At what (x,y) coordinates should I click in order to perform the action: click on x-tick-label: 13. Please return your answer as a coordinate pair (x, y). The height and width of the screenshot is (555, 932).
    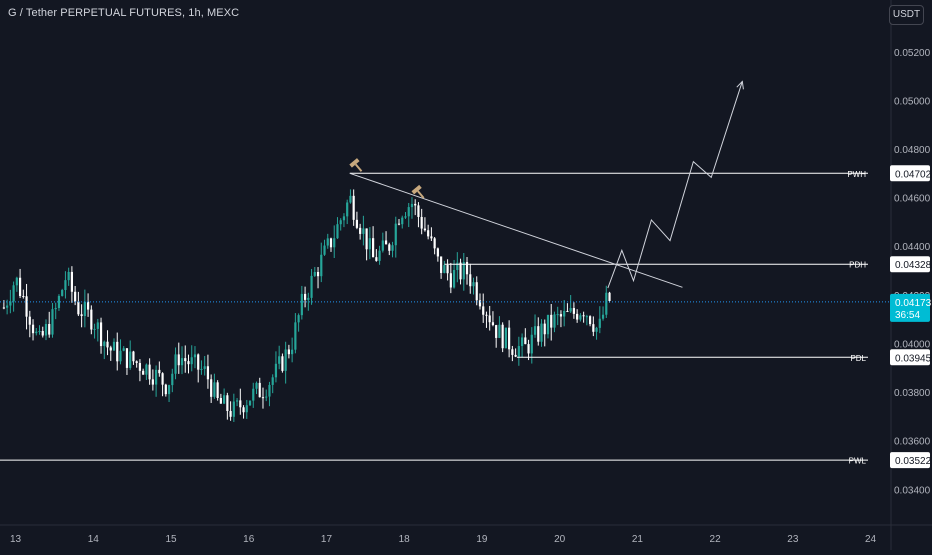
    Looking at the image, I should click on (16, 539).